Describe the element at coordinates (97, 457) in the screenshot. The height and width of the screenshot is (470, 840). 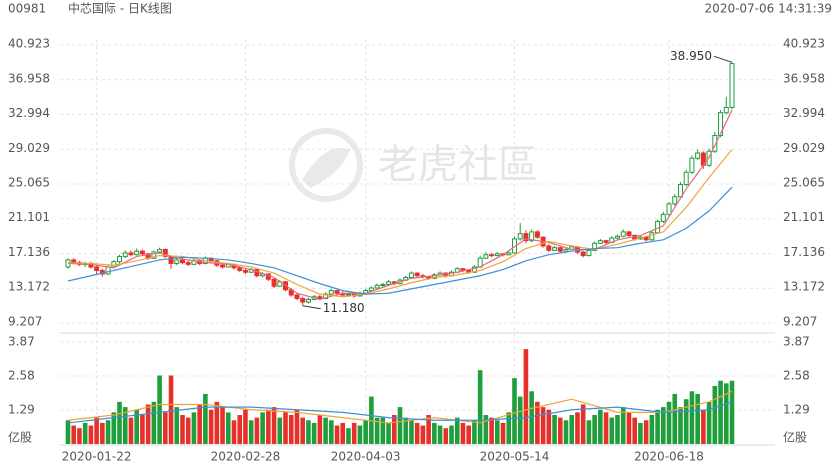
I see `x-tick-label: 2020-01-22` at that location.